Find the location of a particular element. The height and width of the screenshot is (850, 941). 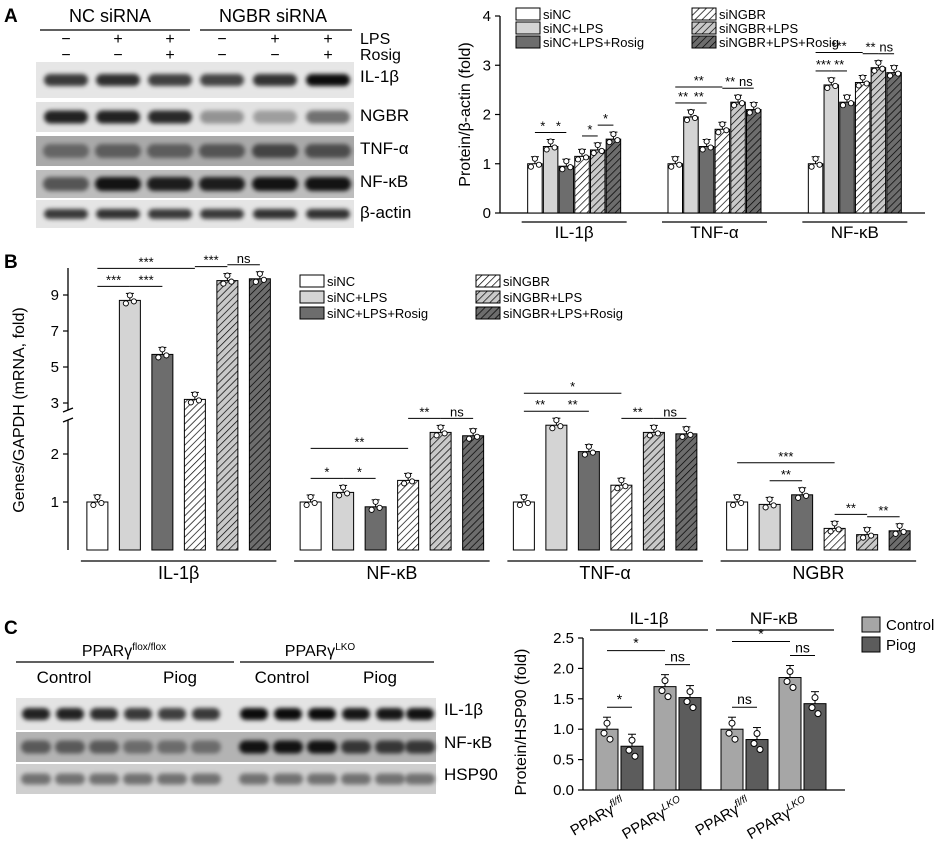

y-tick-label: 1 is located at coordinates (55, 502).